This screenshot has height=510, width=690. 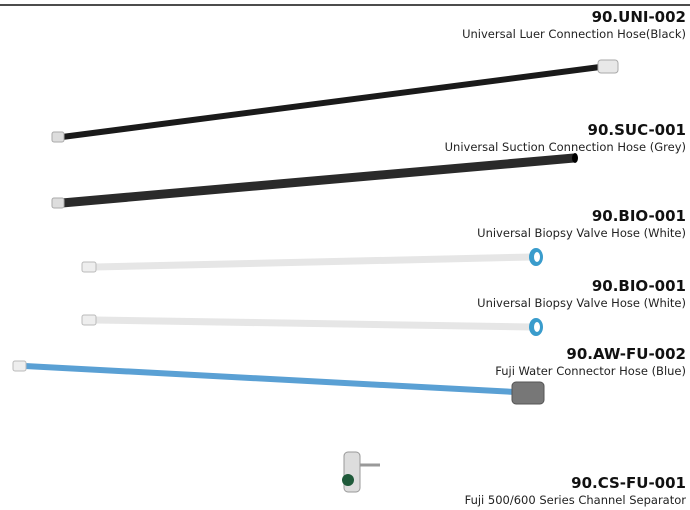 I want to click on product-name: Universal Suction Connection Hose (Grey), so click(x=565, y=147).